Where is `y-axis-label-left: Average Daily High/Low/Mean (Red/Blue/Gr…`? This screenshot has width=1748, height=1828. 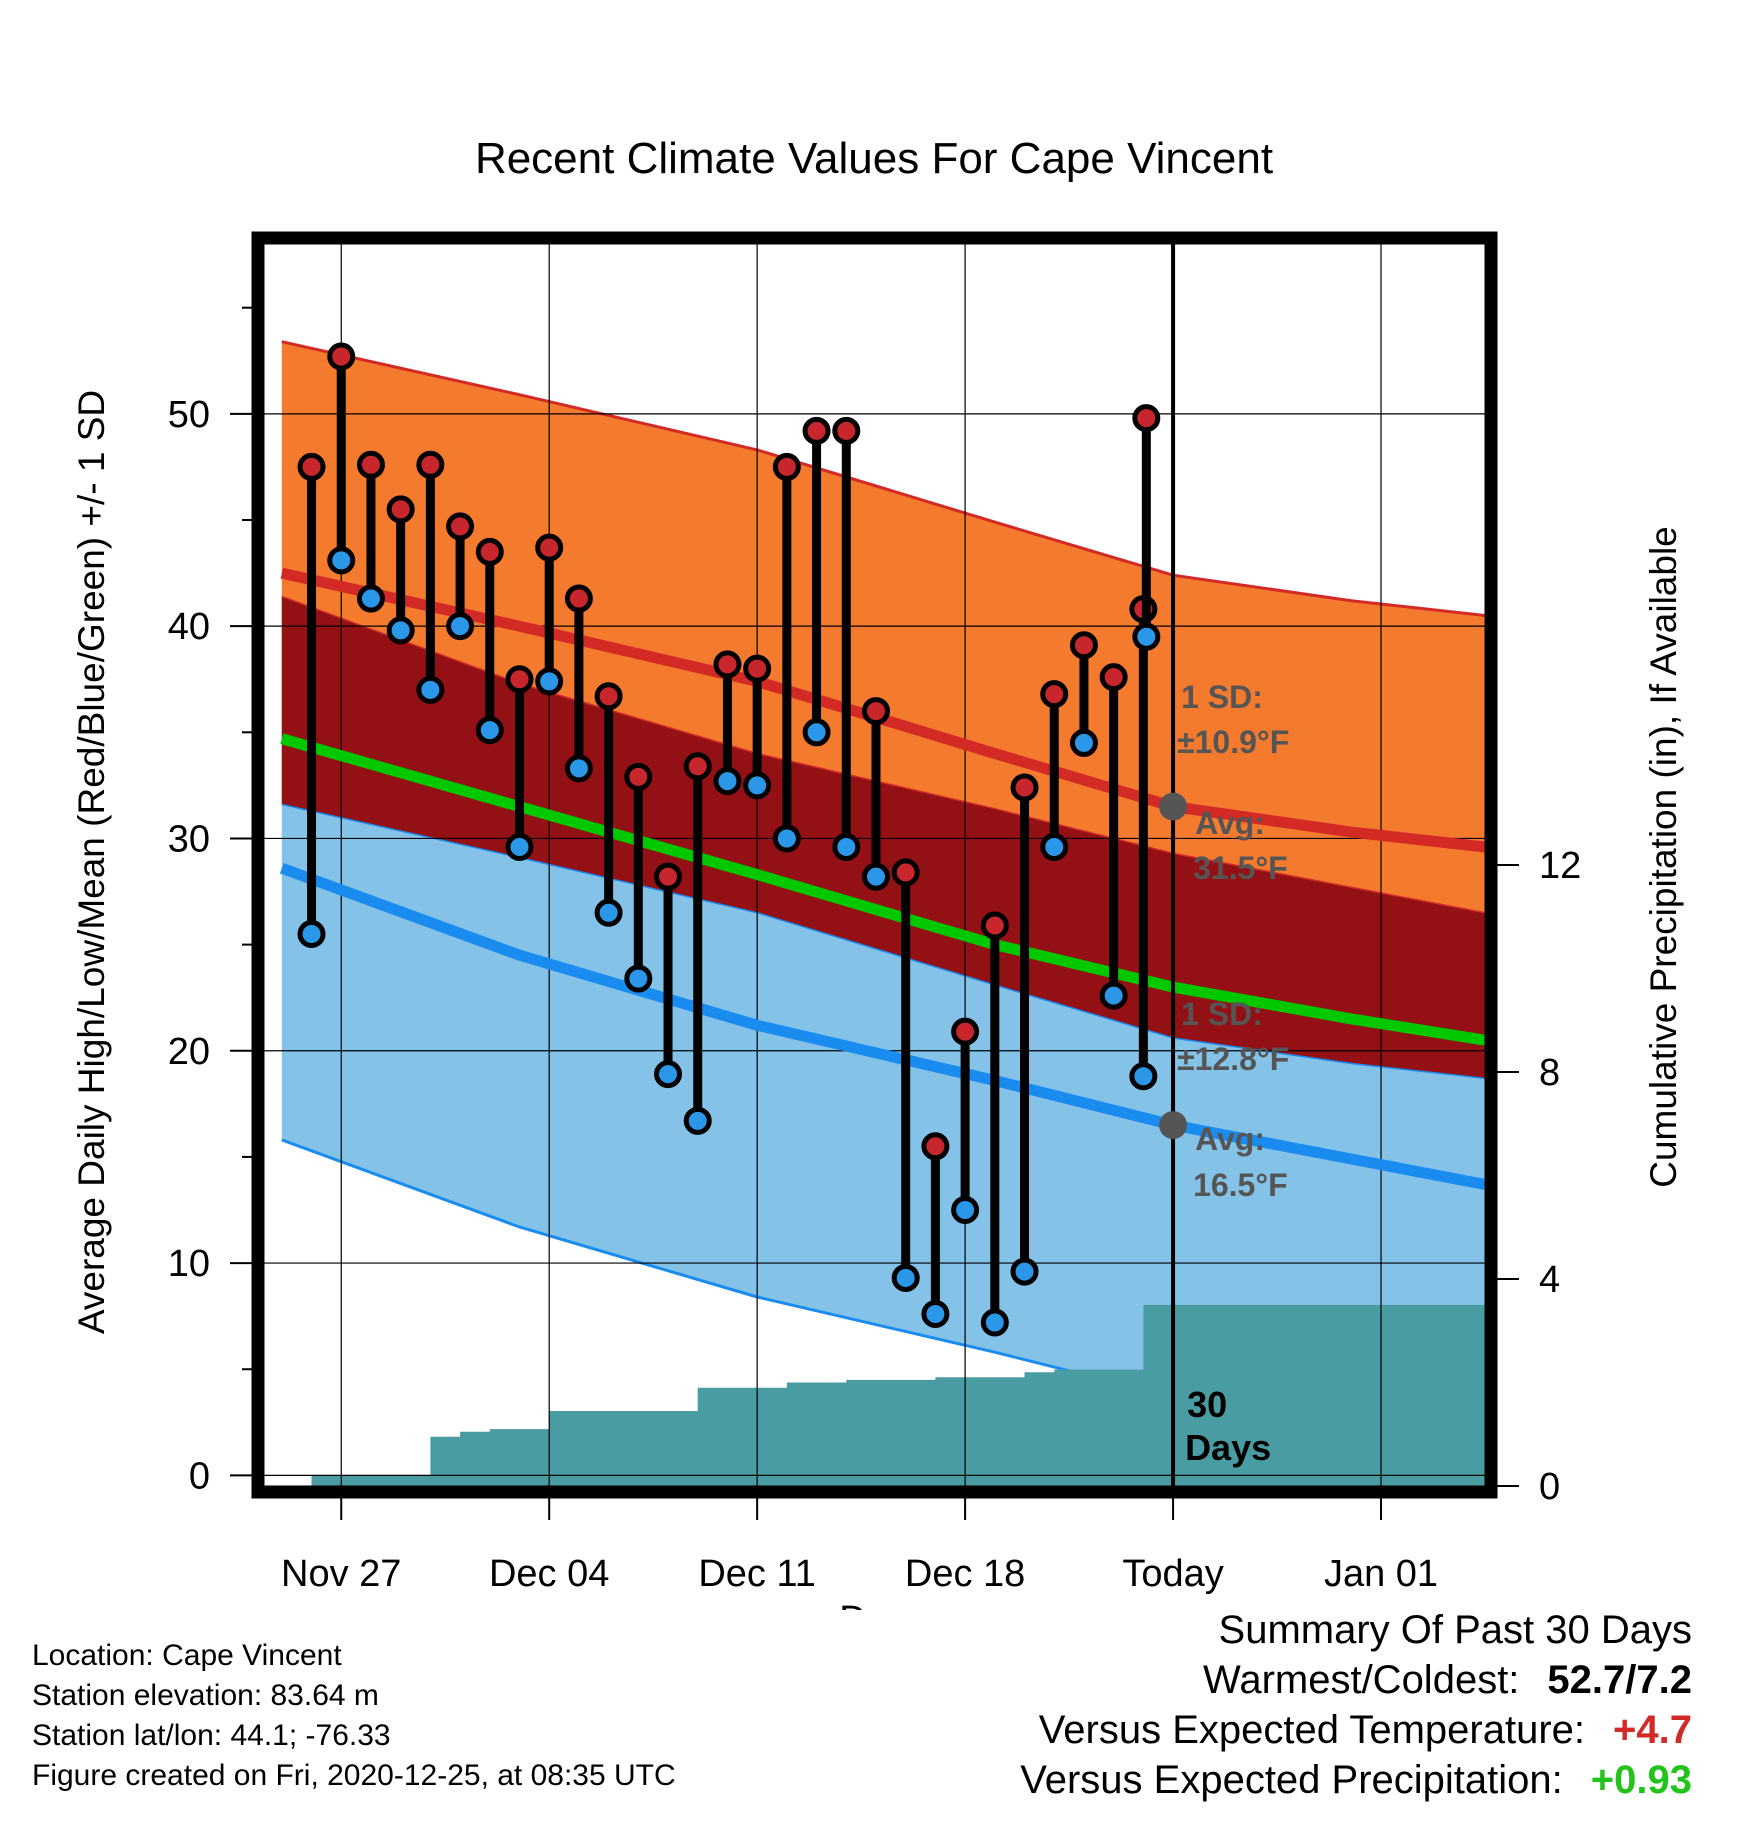 y-axis-label-left: Average Daily High/Low/Mean (Red/Blue/Gr… is located at coordinates (91, 862).